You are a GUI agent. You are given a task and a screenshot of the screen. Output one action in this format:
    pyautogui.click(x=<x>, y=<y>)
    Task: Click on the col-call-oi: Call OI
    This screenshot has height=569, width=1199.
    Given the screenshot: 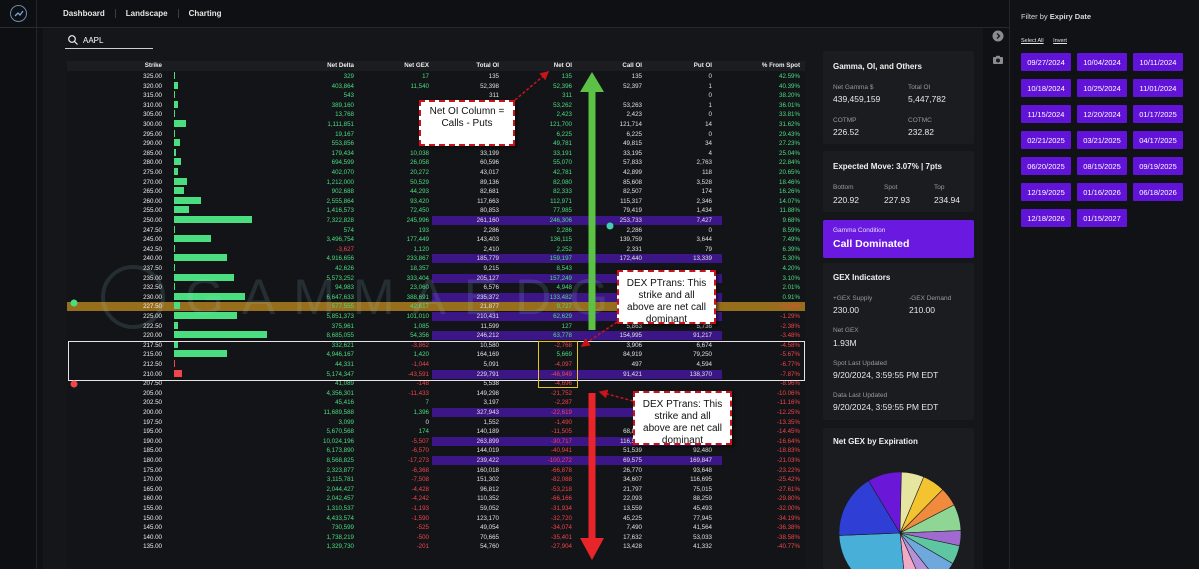 What is the action you would take?
    pyautogui.click(x=632, y=65)
    